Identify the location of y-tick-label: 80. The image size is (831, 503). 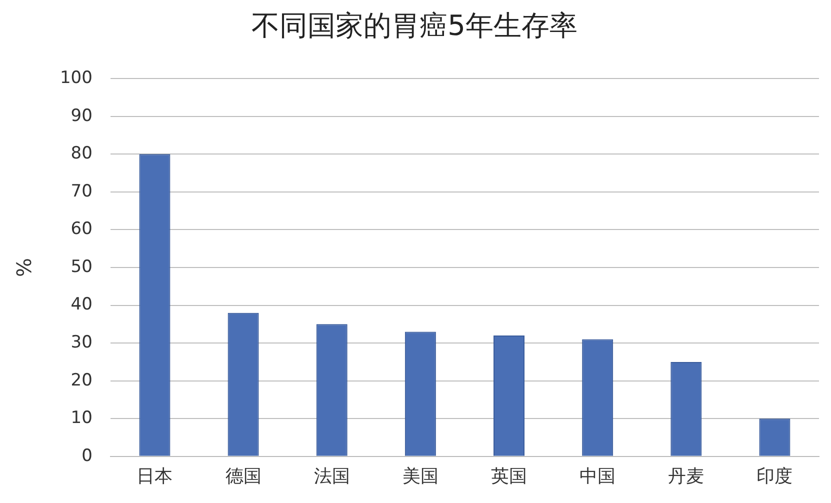
(81, 154).